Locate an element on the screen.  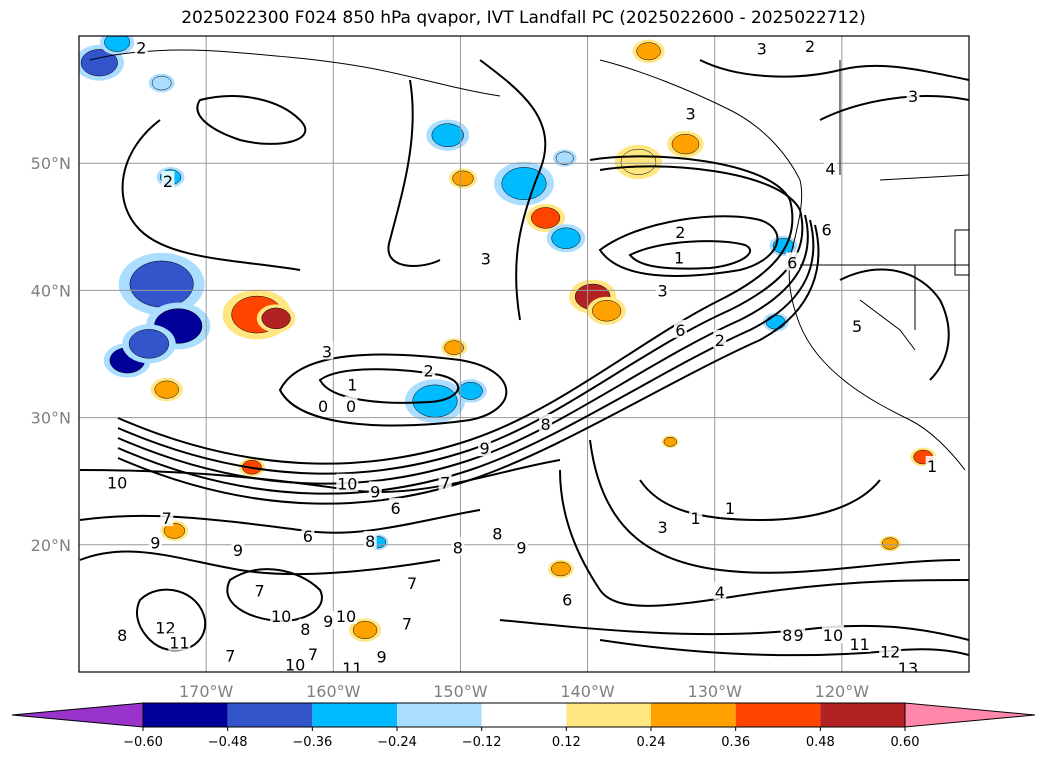
colorbar-tick-label: −0.12 is located at coordinates (482, 742).